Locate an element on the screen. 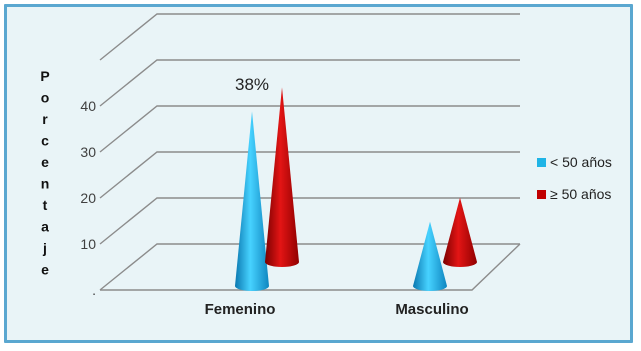 The width and height of the screenshot is (641, 351). floor-edge is located at coordinates (310, 267).